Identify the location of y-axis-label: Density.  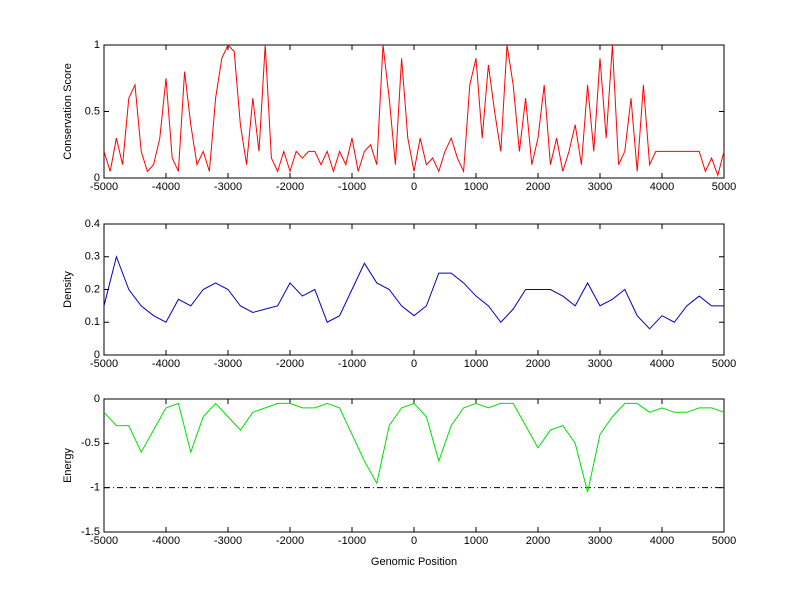
(68, 289).